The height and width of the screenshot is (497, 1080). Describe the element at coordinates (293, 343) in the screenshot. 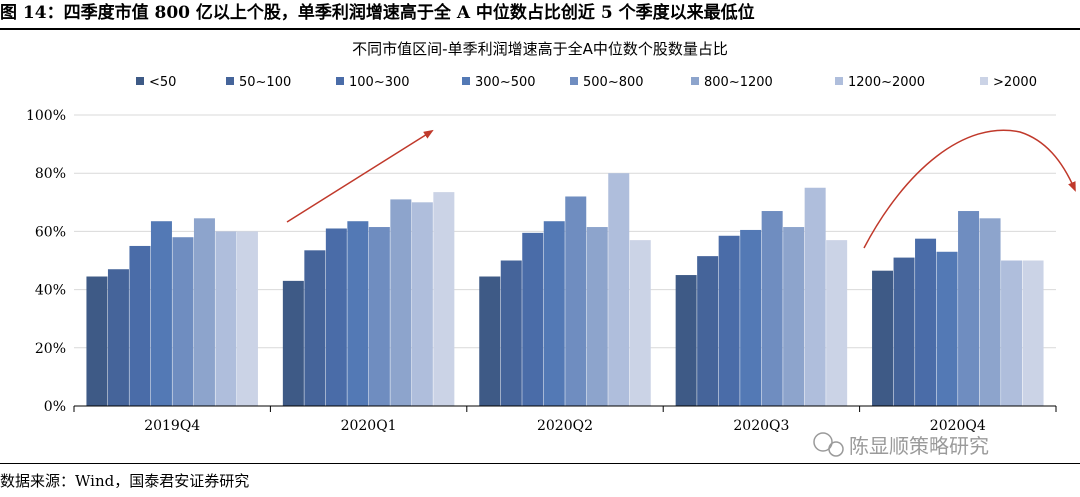

I see `bar-<50-2020Q1` at that location.